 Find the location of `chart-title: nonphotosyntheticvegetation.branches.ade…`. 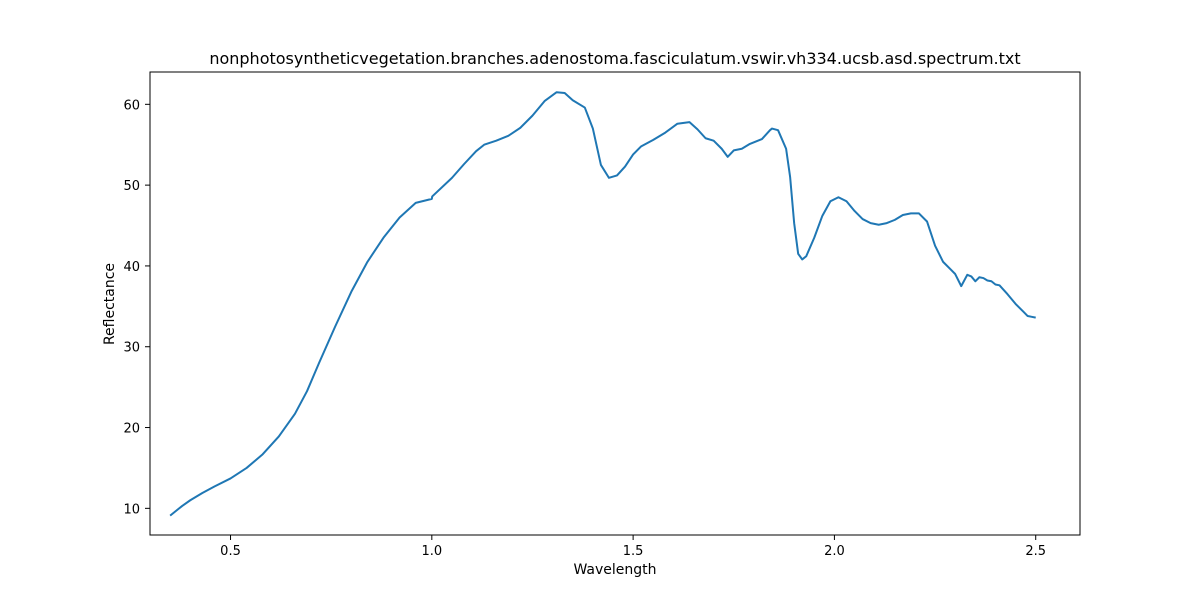

chart-title: nonphotosyntheticvegetation.branches.ade… is located at coordinates (614, 58).